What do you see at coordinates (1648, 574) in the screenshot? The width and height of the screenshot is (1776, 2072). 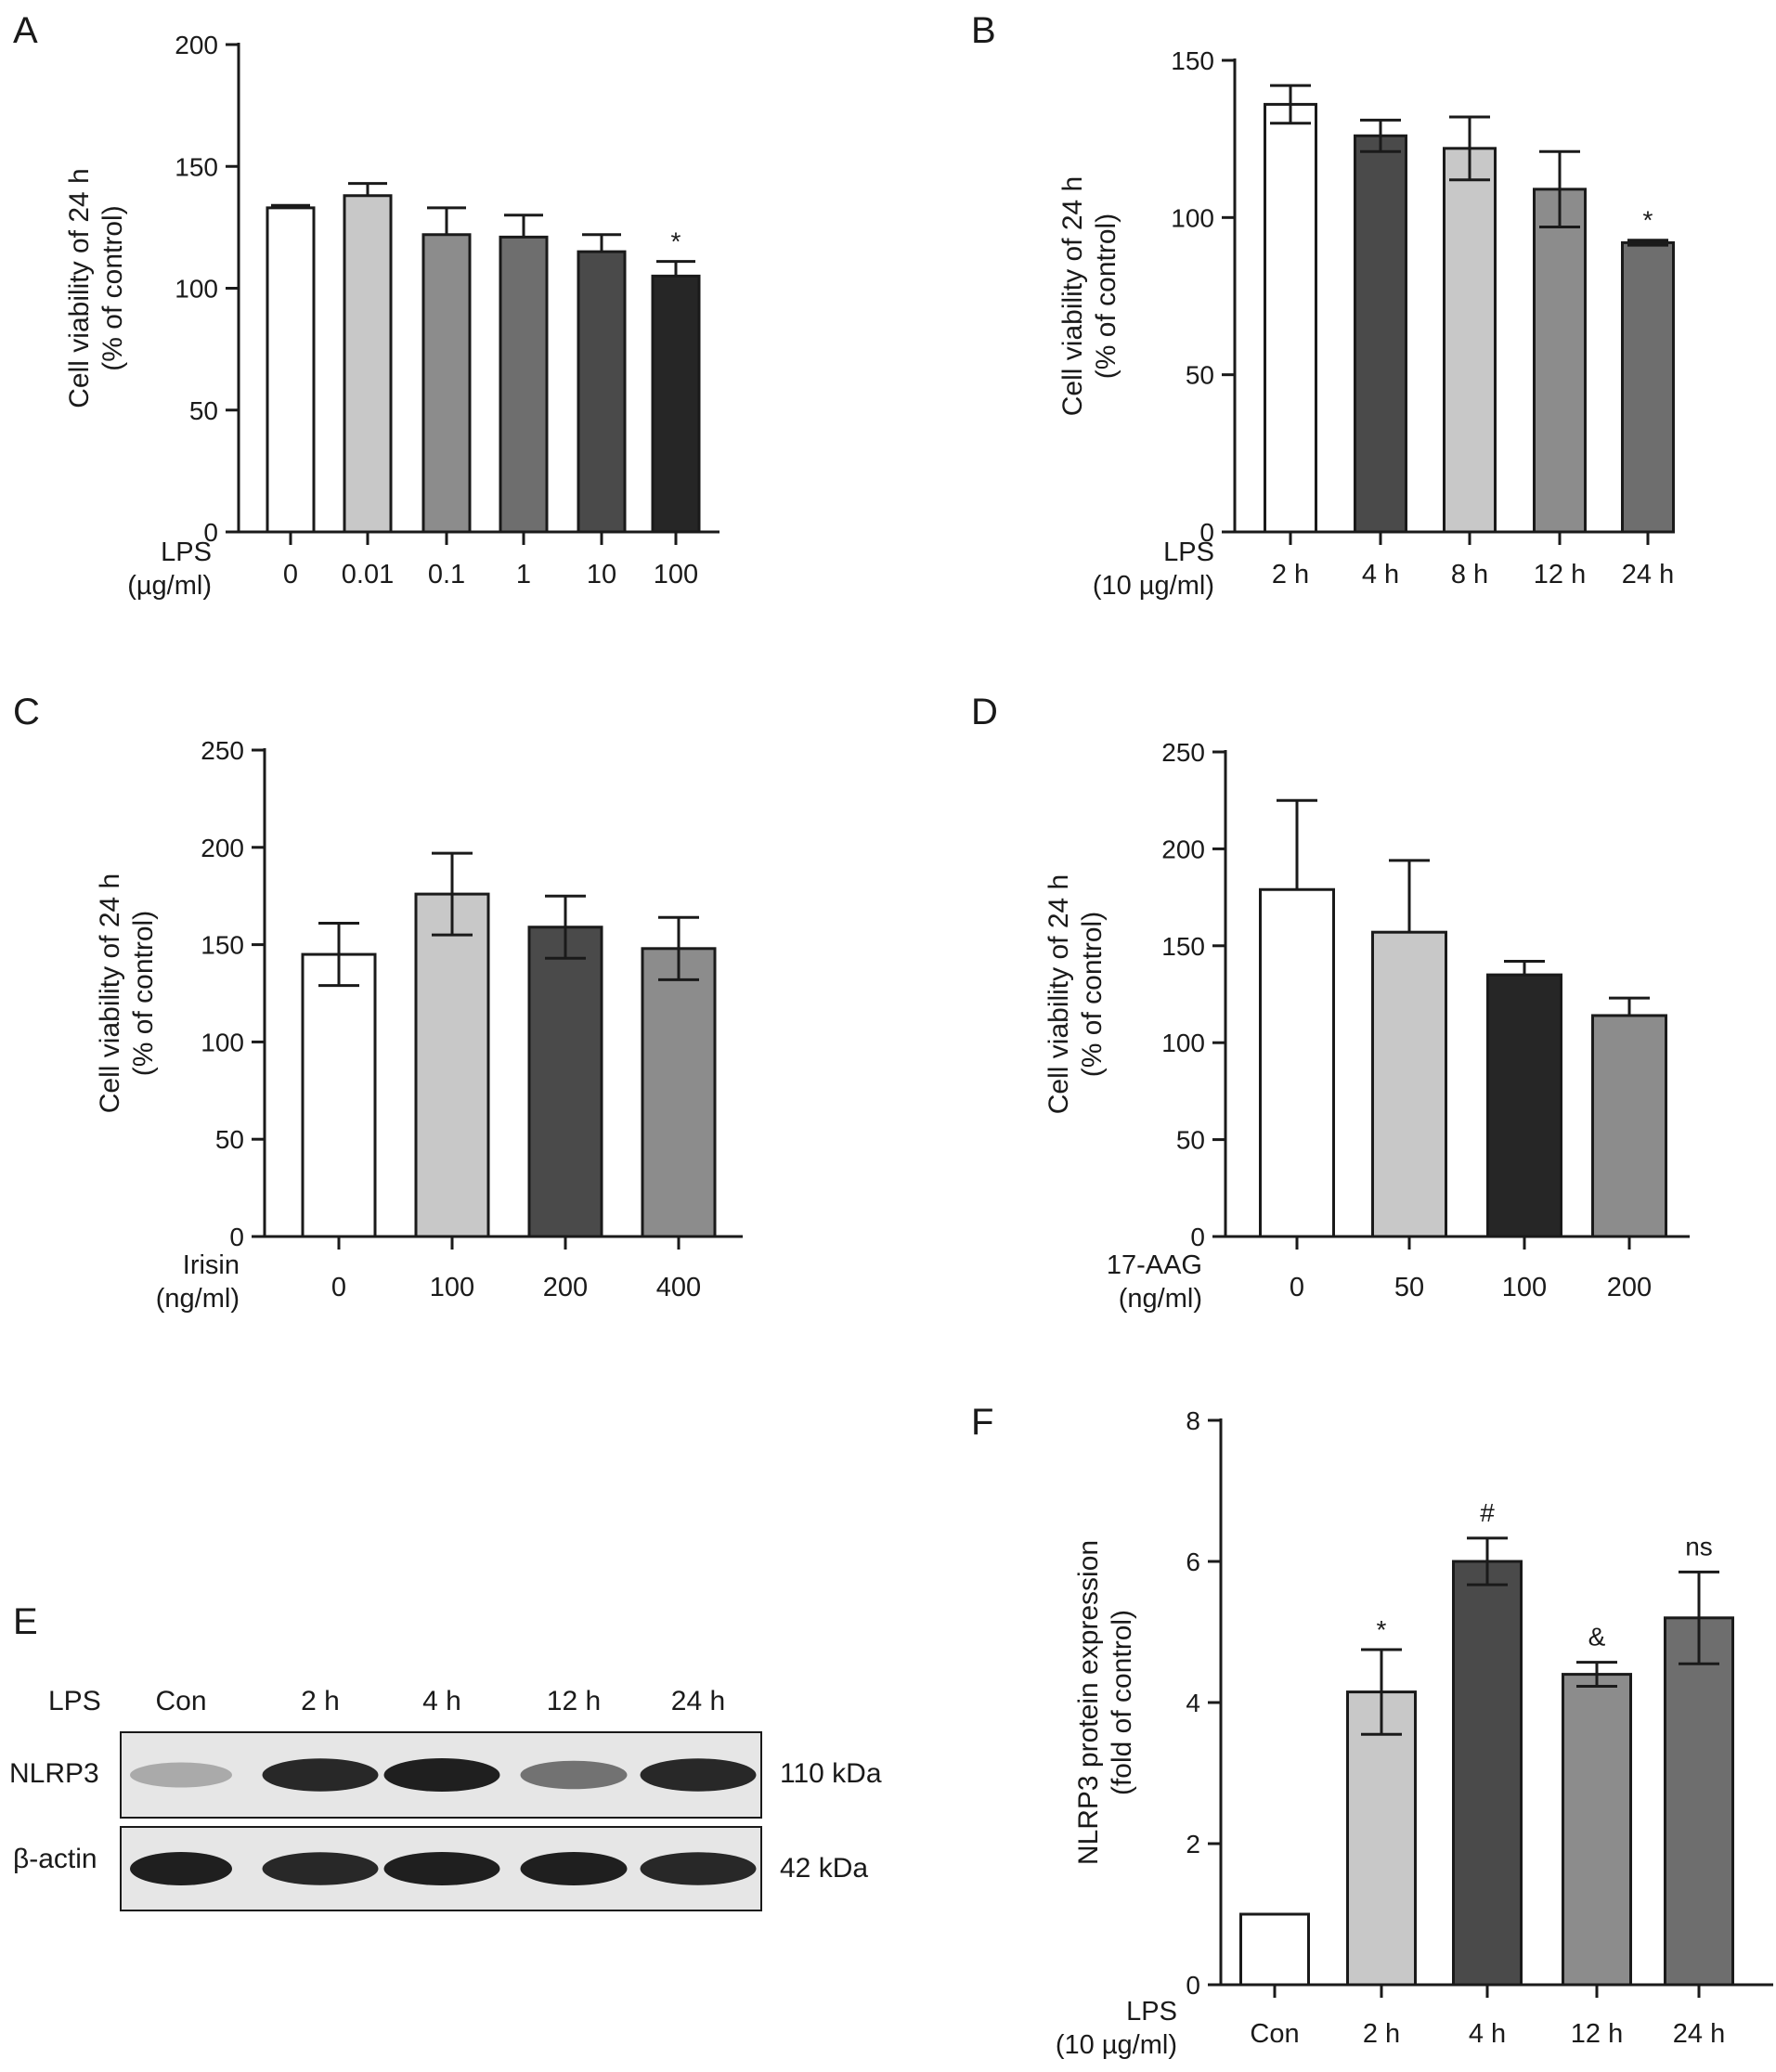 I see `chart-b-category-label: 24 h` at bounding box center [1648, 574].